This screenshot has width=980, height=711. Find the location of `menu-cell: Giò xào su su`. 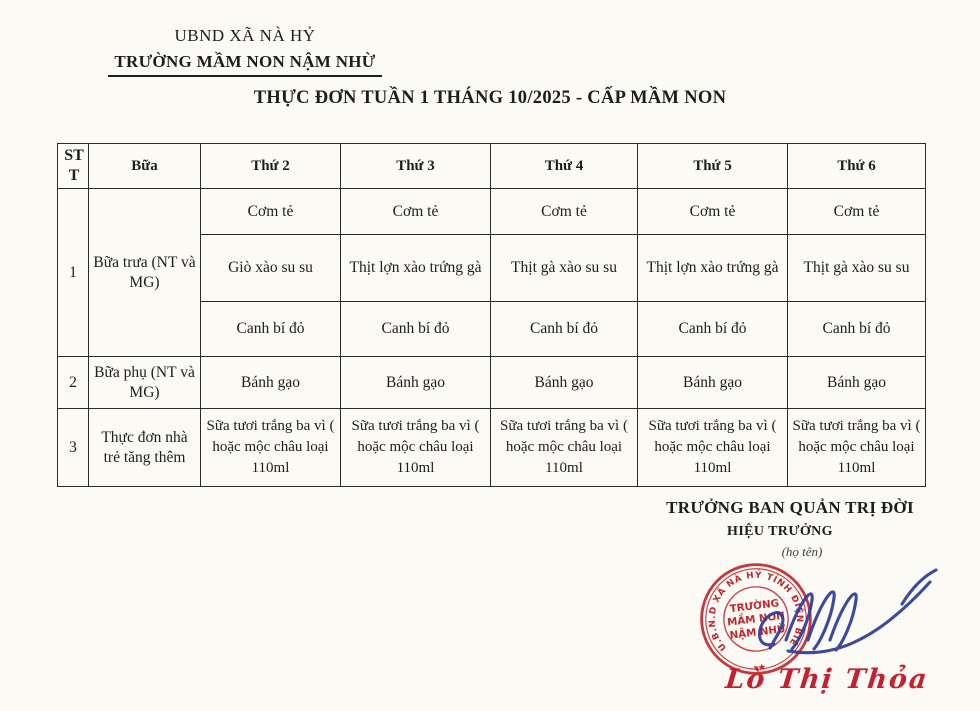

menu-cell: Giò xào su su is located at coordinates (270, 268).